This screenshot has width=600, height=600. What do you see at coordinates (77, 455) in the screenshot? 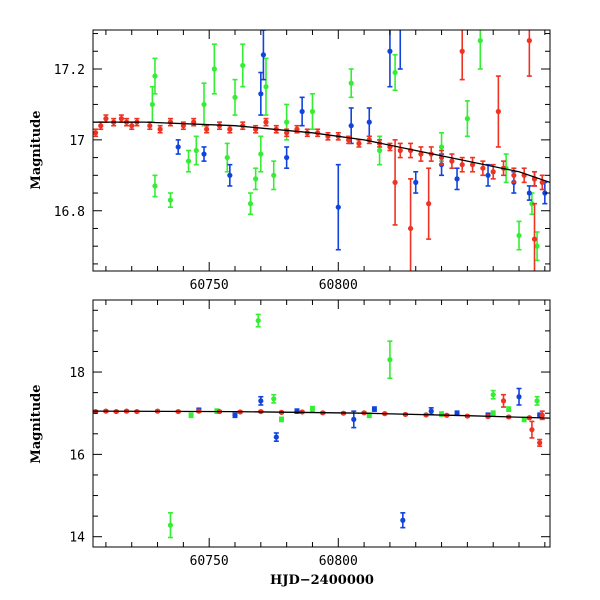
I see `y-tick-label: 16` at bounding box center [77, 455].